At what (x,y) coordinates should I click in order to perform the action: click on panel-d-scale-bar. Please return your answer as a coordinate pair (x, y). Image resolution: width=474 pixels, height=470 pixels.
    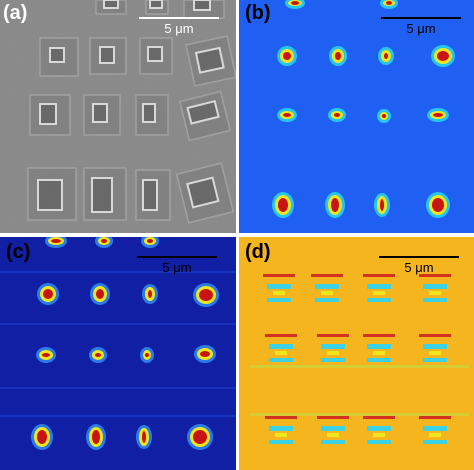
    Looking at the image, I should click on (419, 257).